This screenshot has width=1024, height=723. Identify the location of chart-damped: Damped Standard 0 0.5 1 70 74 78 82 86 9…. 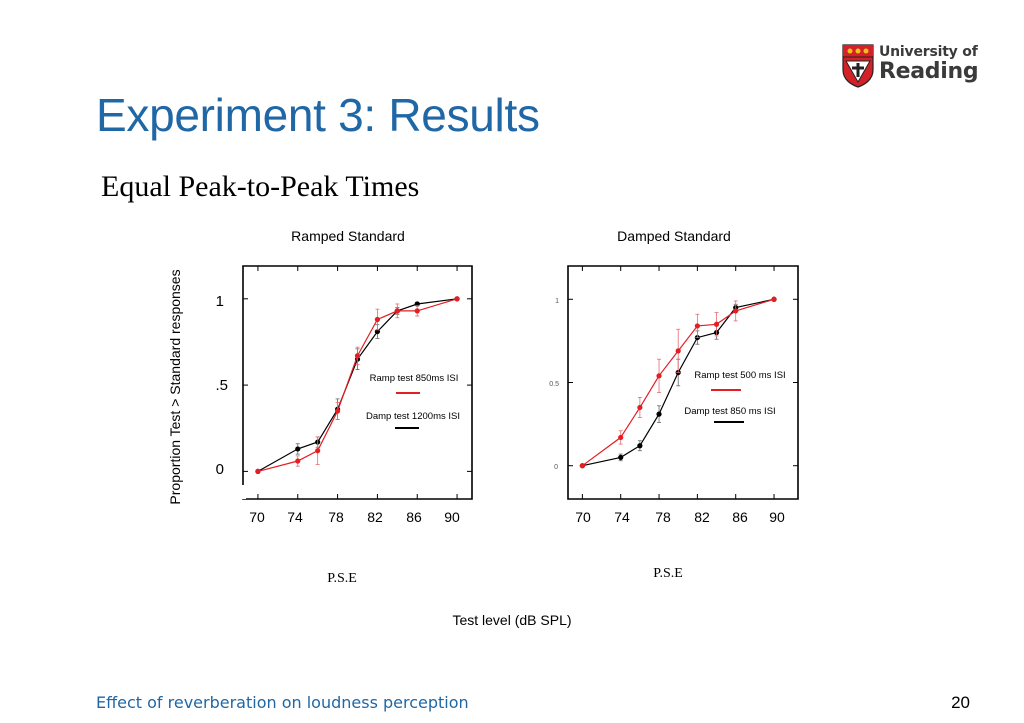
(674, 404).